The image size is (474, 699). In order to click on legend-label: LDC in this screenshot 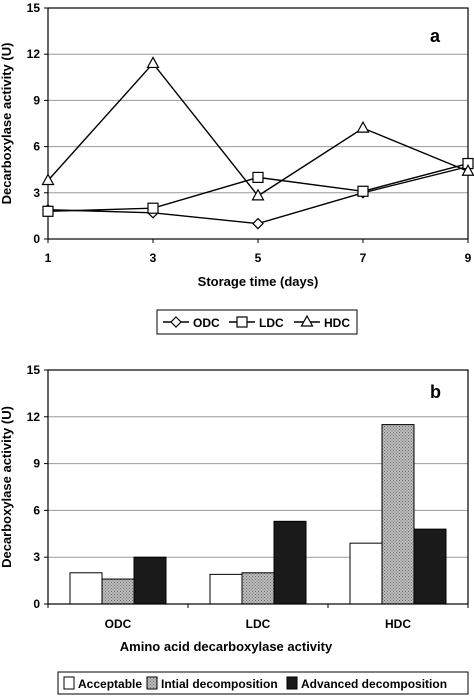, I will do `click(271, 323)`.